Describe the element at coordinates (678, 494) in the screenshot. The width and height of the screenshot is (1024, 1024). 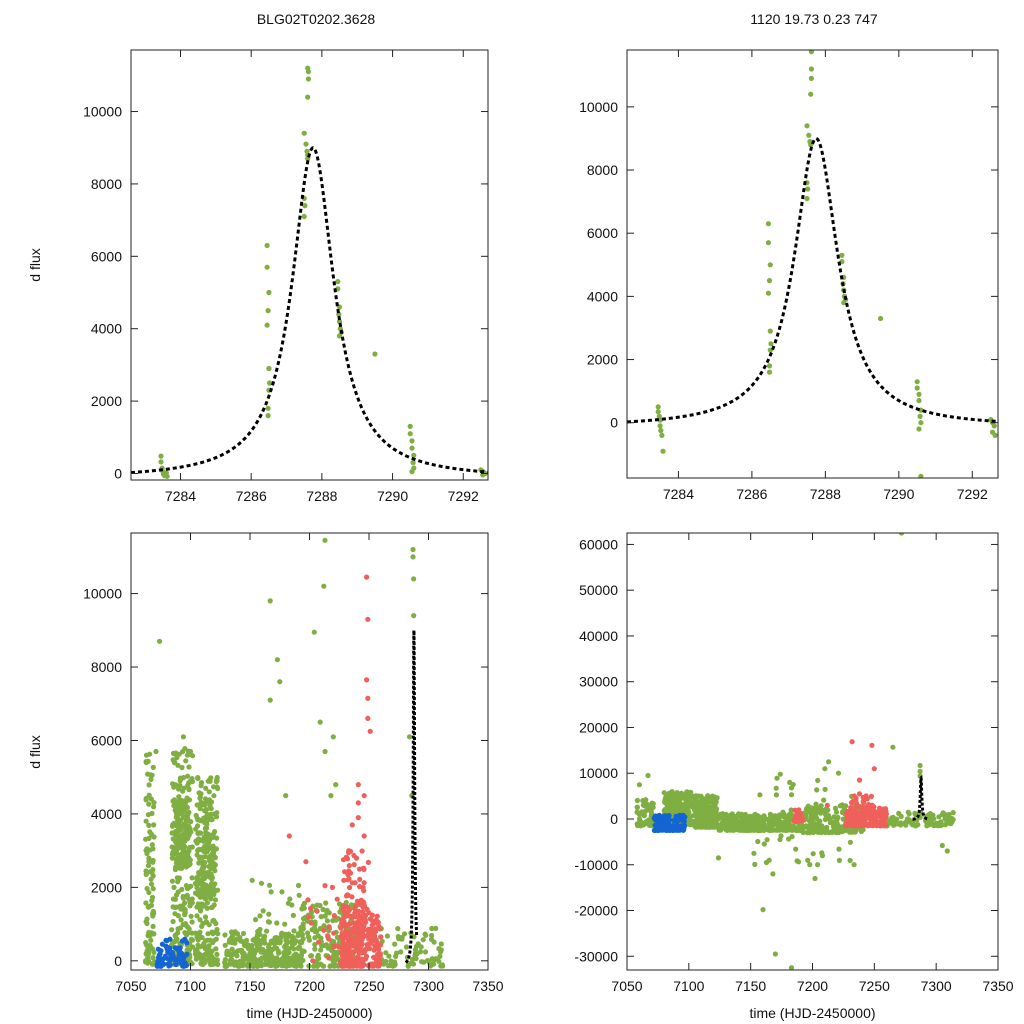
I see `x-tick-label: 7284` at that location.